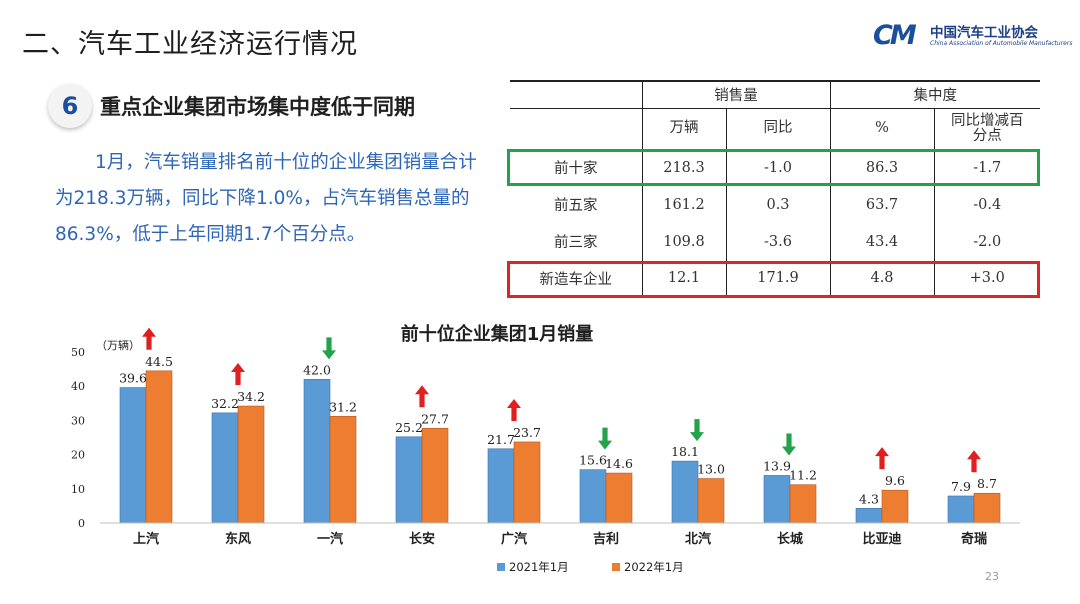 Image resolution: width=1080 pixels, height=604 pixels. Describe the element at coordinates (159, 361) in the screenshot. I see `data-label: 44.5` at that location.